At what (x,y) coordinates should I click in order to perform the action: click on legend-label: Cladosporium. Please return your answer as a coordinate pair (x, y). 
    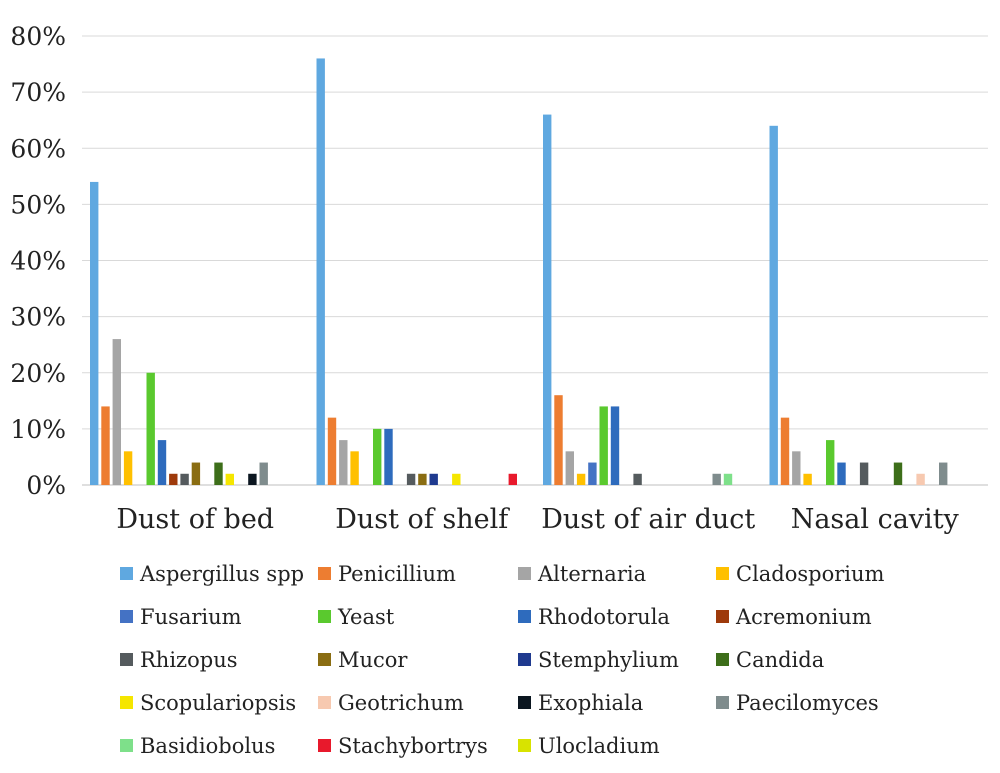
    Looking at the image, I should click on (810, 574).